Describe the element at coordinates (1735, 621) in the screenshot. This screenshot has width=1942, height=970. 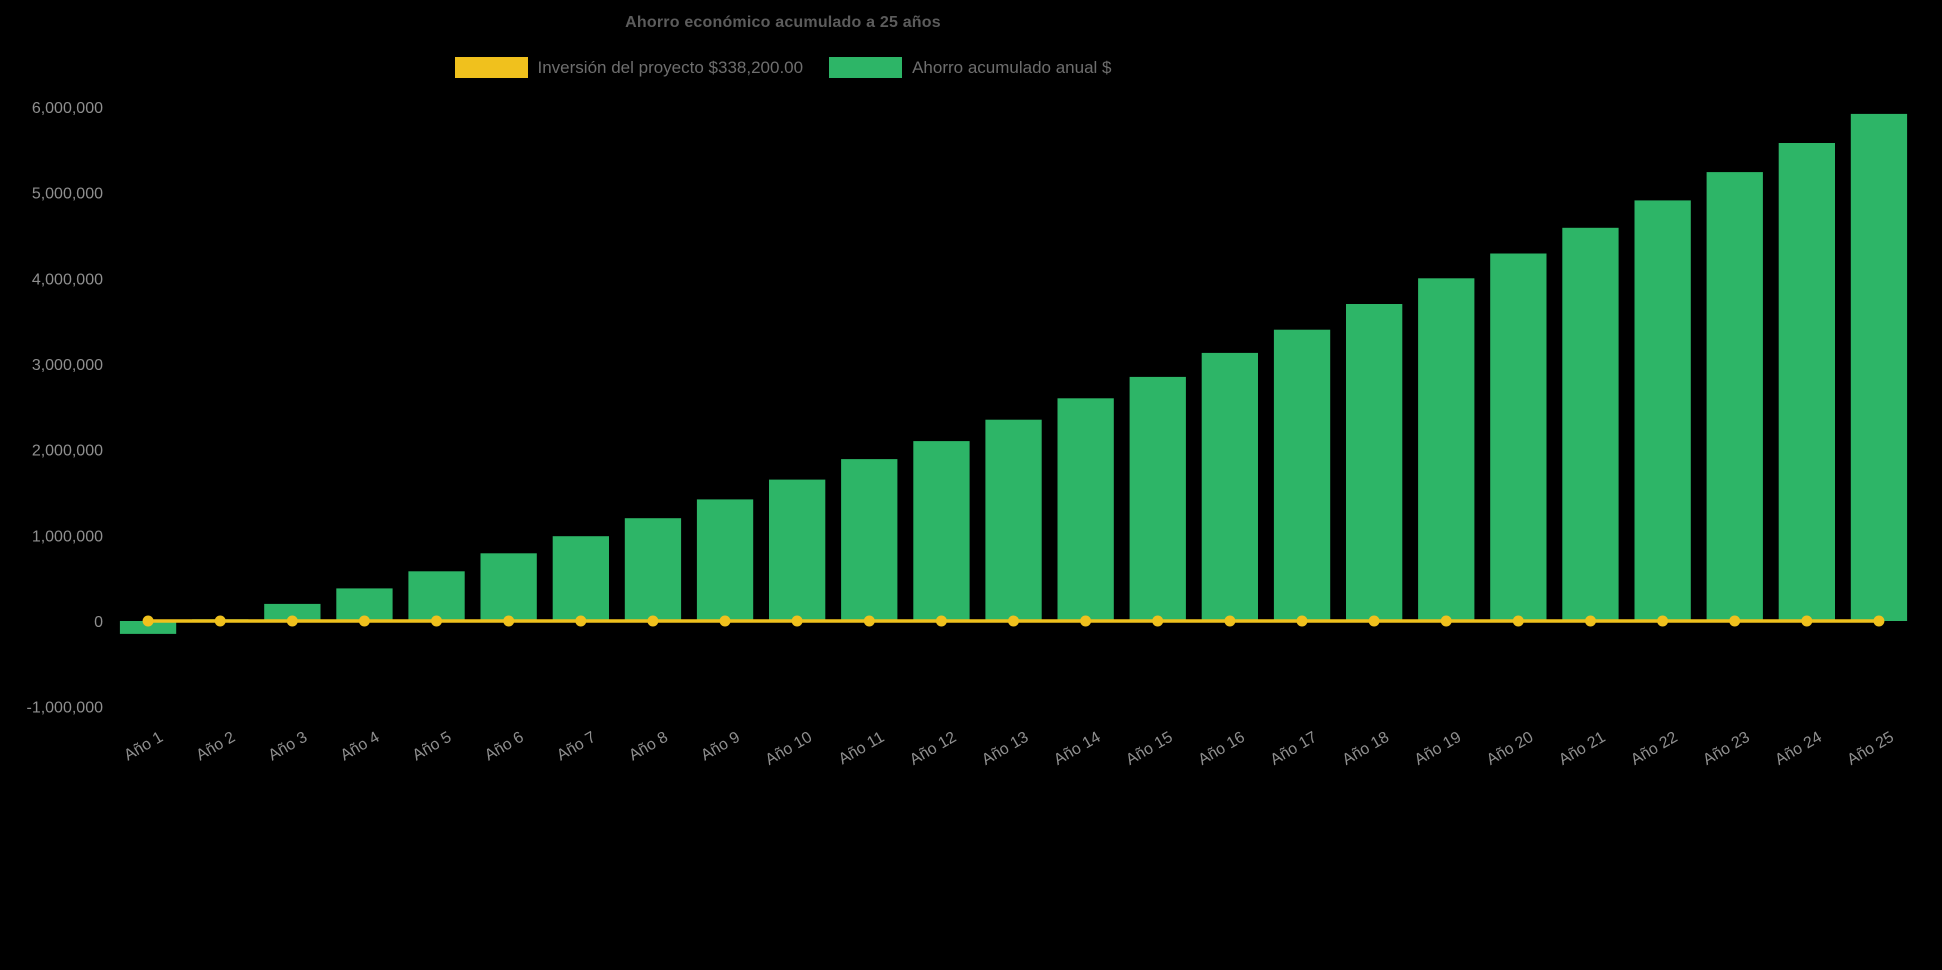
I see `investment-point-Año 23` at that location.